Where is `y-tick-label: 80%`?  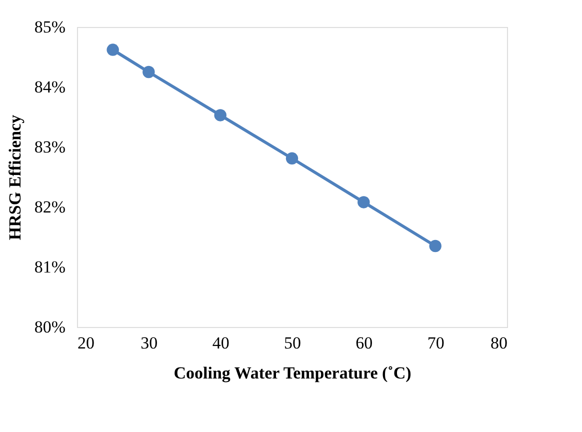 y-tick-label: 80% is located at coordinates (50, 327).